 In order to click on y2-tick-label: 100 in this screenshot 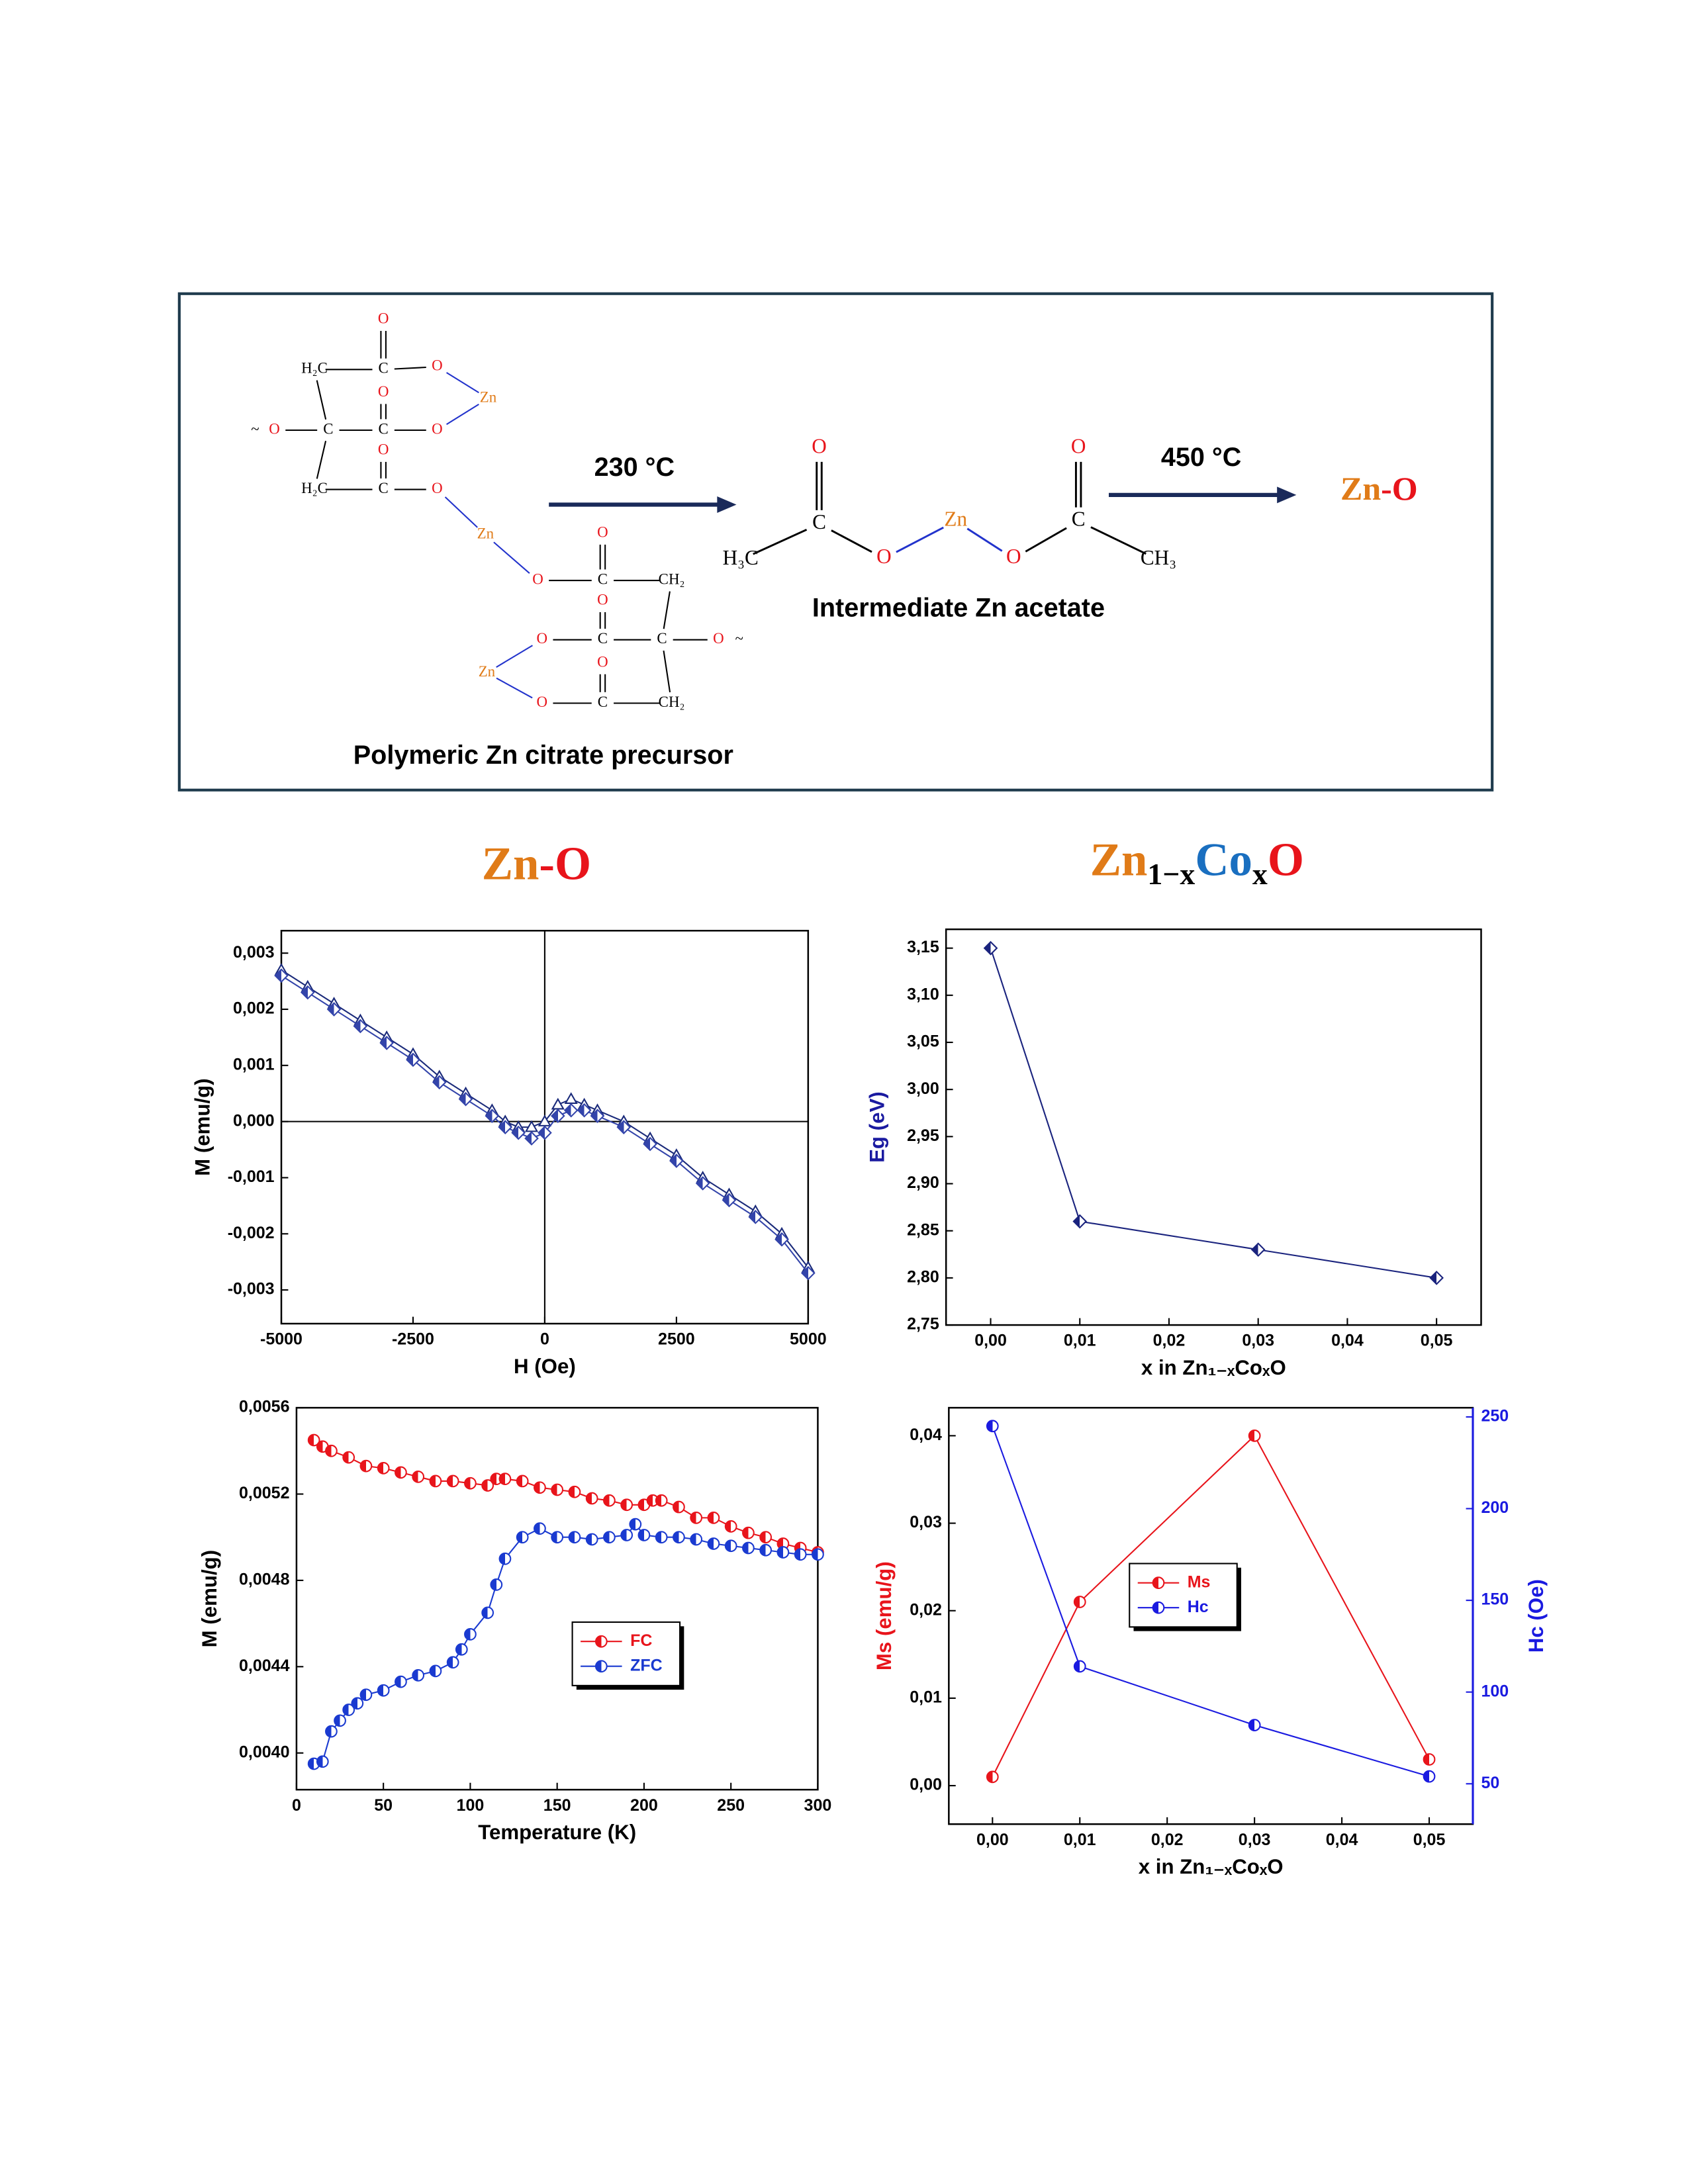, I will do `click(1495, 1691)`.